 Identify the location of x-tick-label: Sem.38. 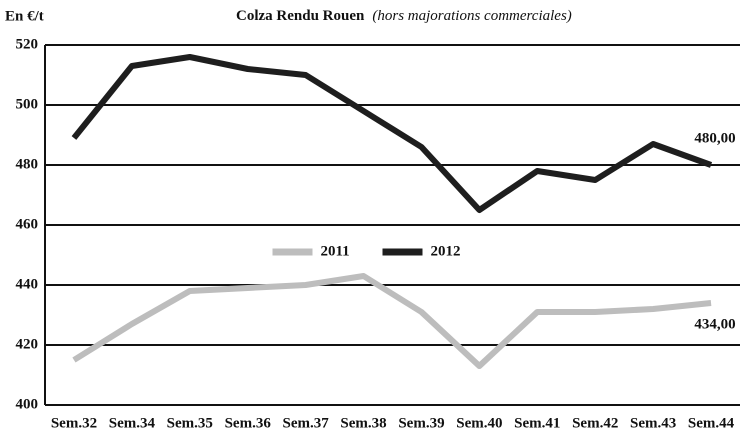
(363, 423).